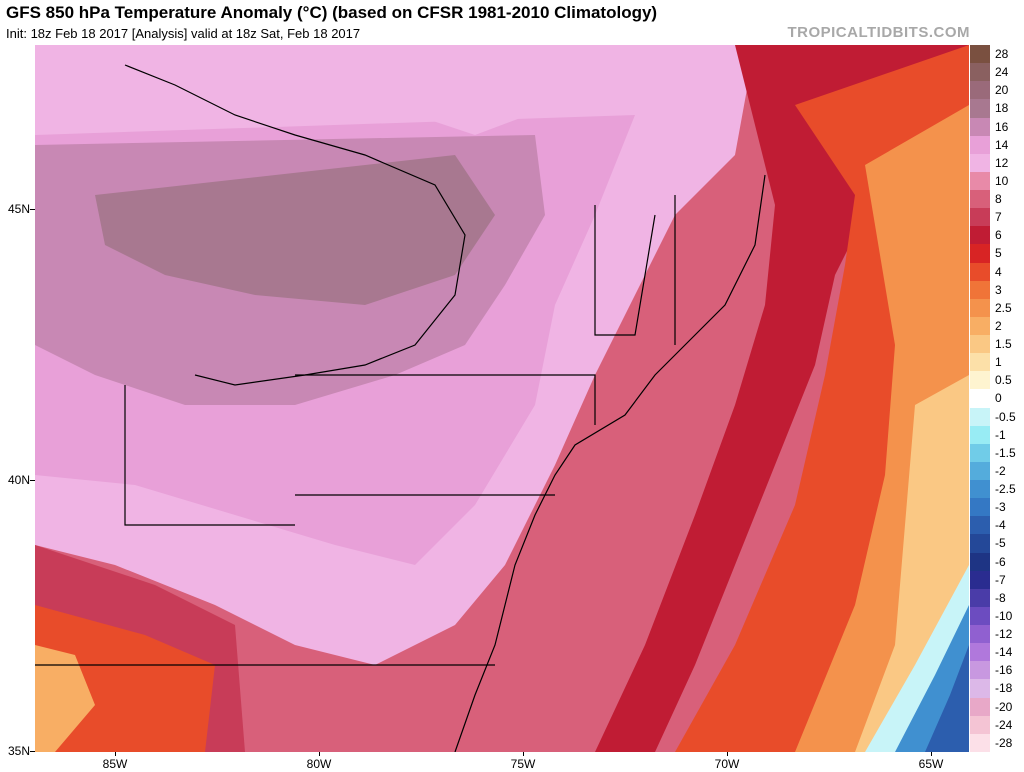 The image size is (1024, 772). I want to click on colorbar-level: -28, so click(997, 742).